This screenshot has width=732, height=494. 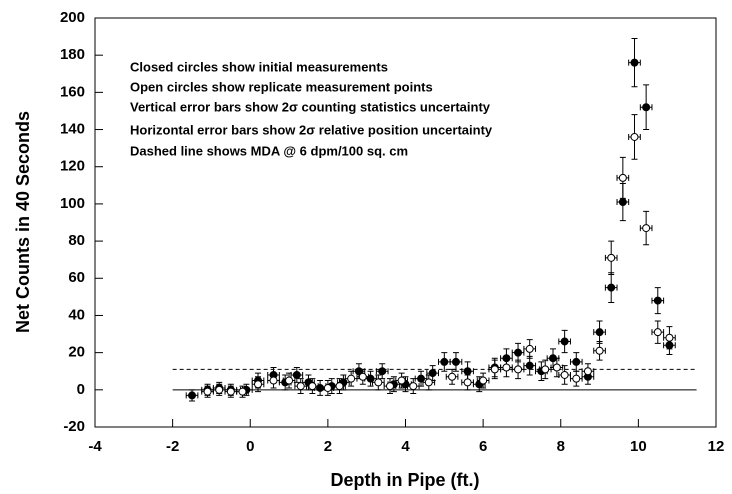 What do you see at coordinates (72, 91) in the screenshot?
I see `y-tick-label: 160` at bounding box center [72, 91].